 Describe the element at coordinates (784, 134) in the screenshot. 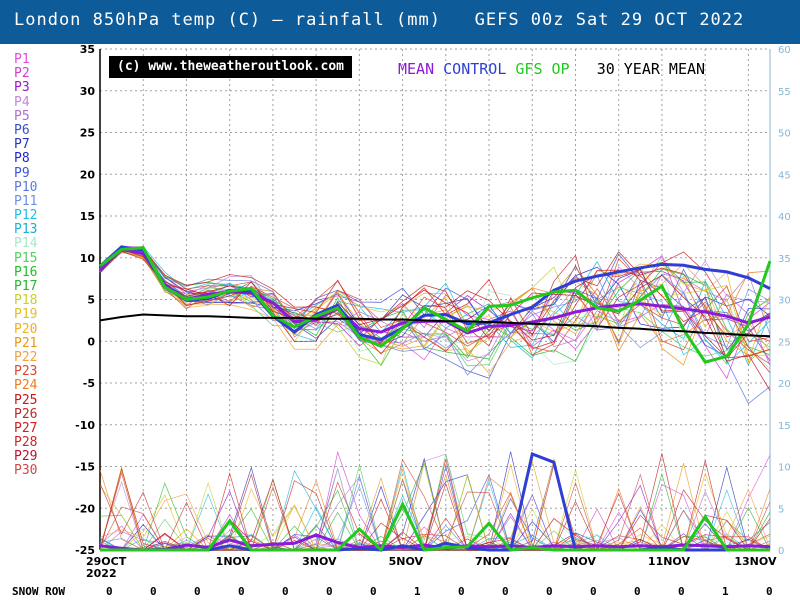

I see `y-tick-label-right: 50` at that location.